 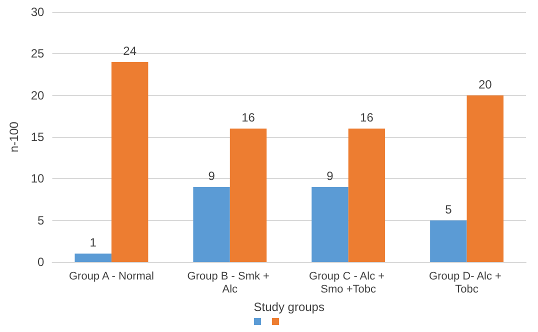 What do you see at coordinates (130, 51) in the screenshot?
I see `data-label: 24` at bounding box center [130, 51].